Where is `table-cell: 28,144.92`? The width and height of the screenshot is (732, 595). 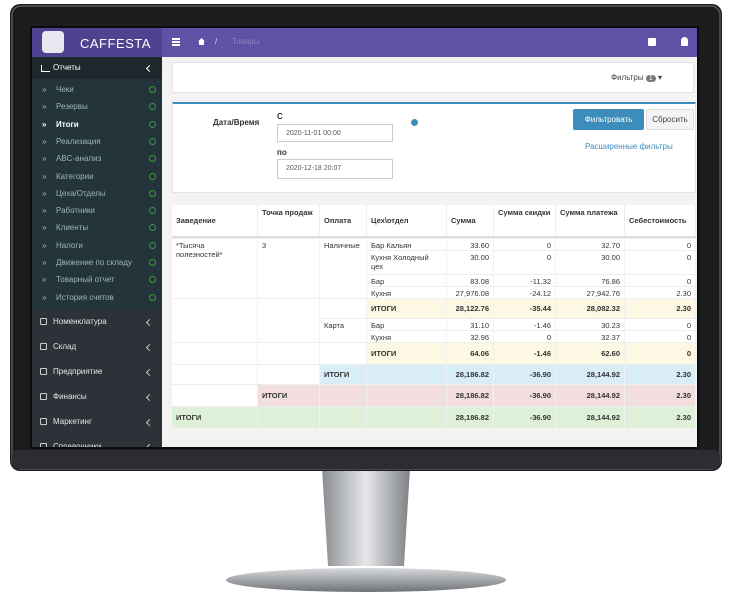 table-cell: 28,144.92 is located at coordinates (590, 395).